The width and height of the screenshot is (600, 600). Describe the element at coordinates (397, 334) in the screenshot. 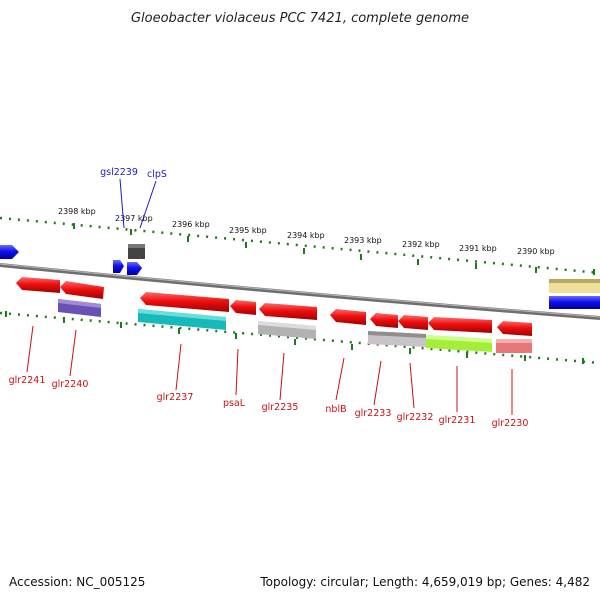

I see `product-box-glr2233-shine` at that location.